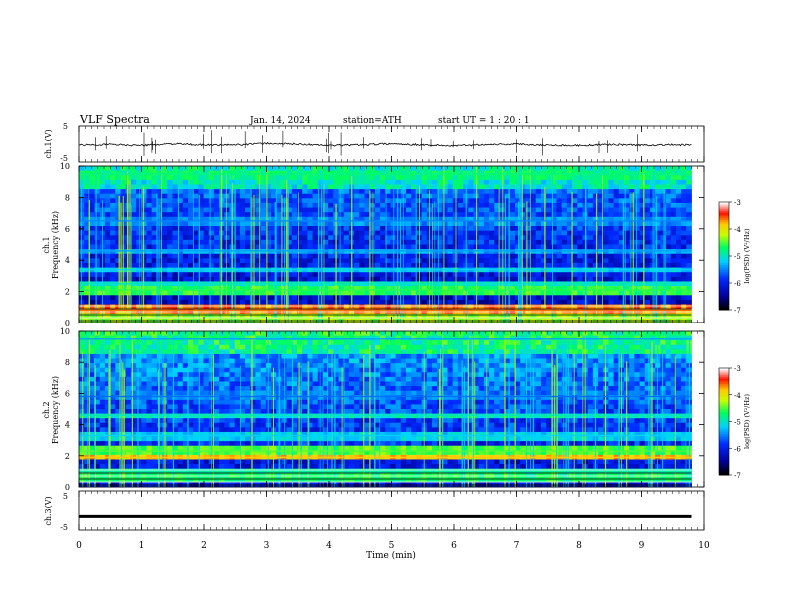 The width and height of the screenshot is (792, 612). I want to click on time-tick-label: 7, so click(517, 546).